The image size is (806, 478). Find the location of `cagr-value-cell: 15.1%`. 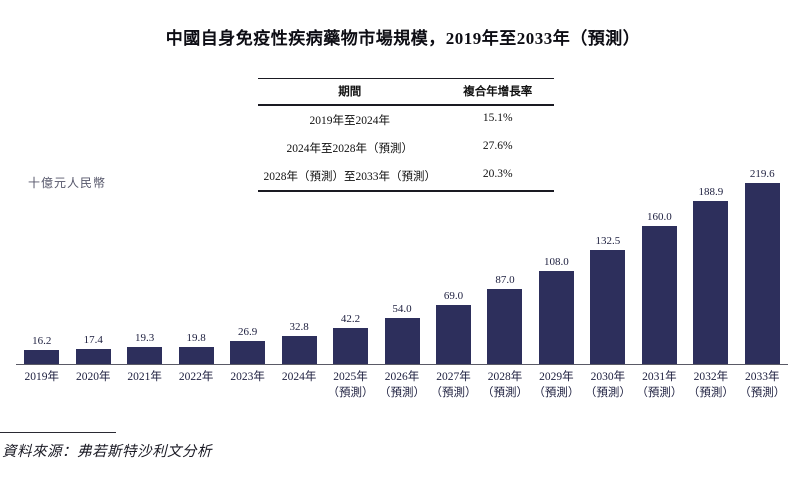

cagr-value-cell: 15.1% is located at coordinates (497, 118).